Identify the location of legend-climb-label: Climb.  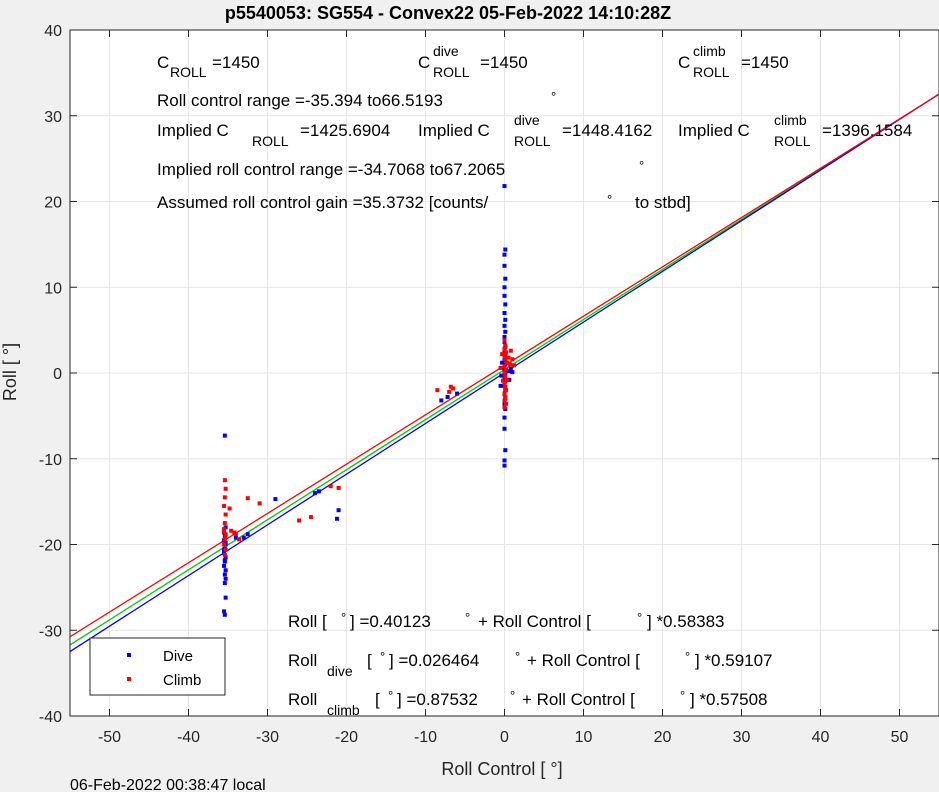
(182, 680).